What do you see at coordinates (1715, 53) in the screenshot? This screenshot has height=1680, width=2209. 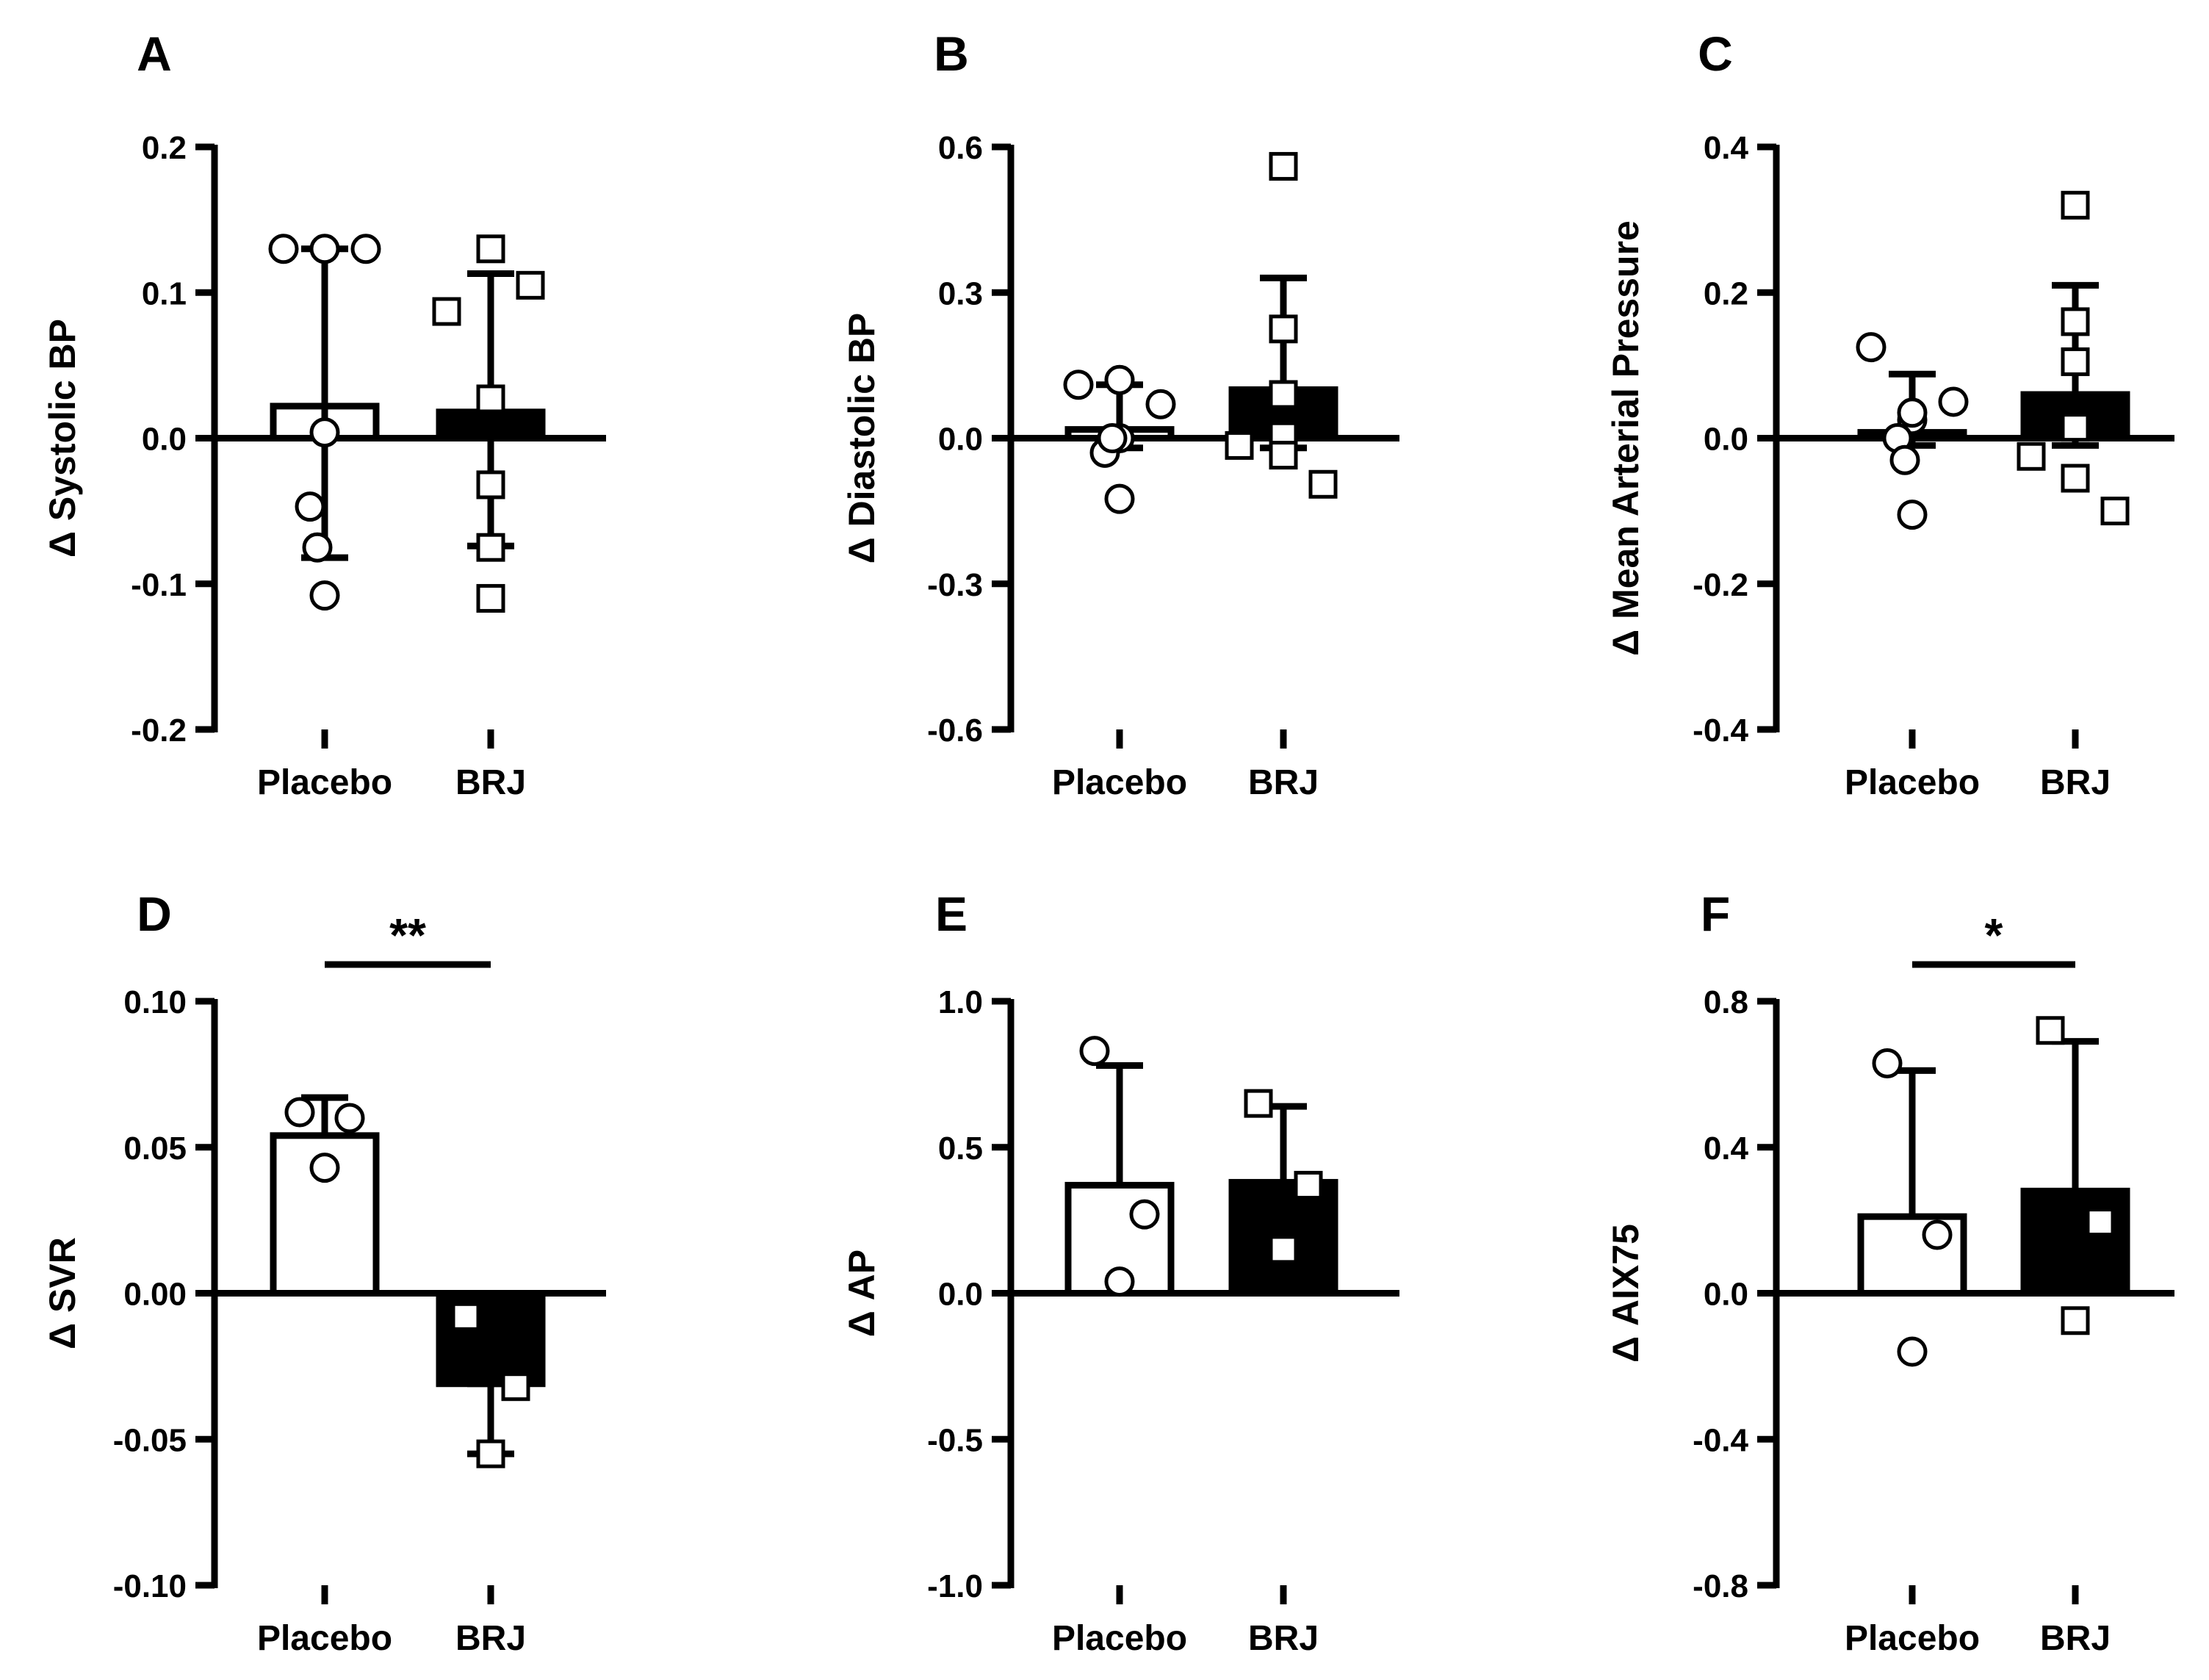 I see `panel-letter: C` at bounding box center [1715, 53].